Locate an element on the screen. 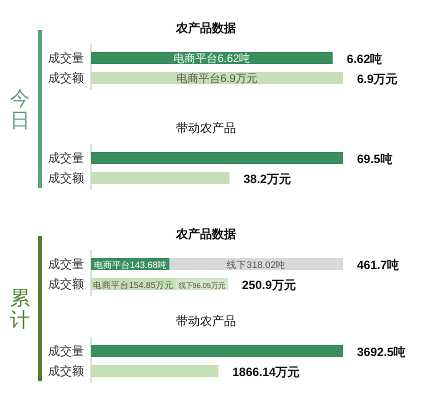 This screenshot has height=406, width=421. text: 今日 is located at coordinates (20, 110).